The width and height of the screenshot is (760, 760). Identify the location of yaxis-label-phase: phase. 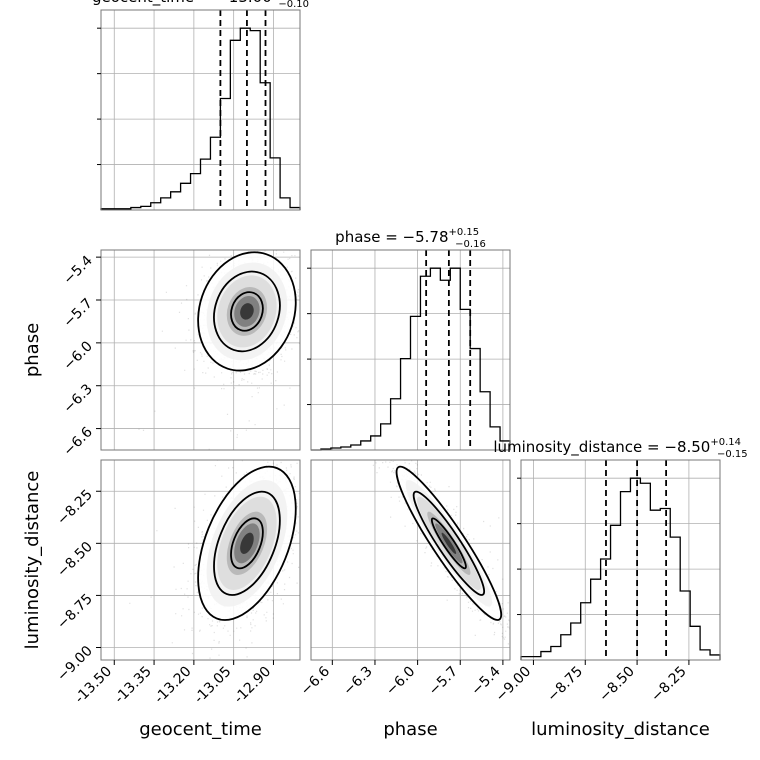
(32, 350).